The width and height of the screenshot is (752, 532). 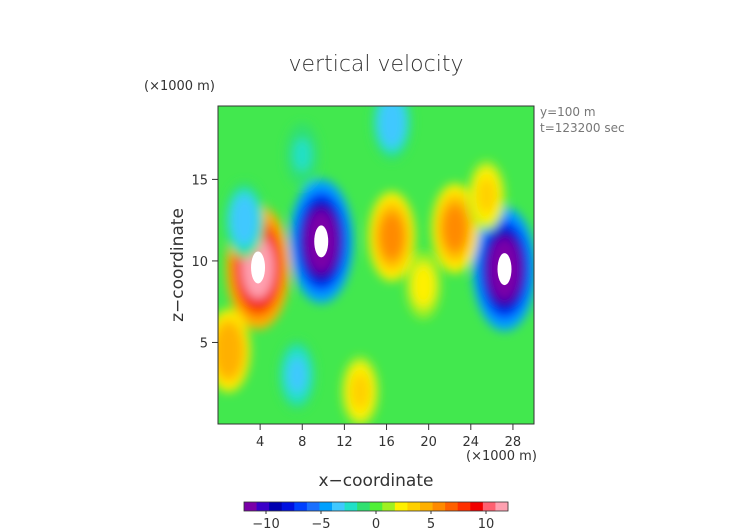 I want to click on y-tick-label: 15, so click(x=199, y=180).